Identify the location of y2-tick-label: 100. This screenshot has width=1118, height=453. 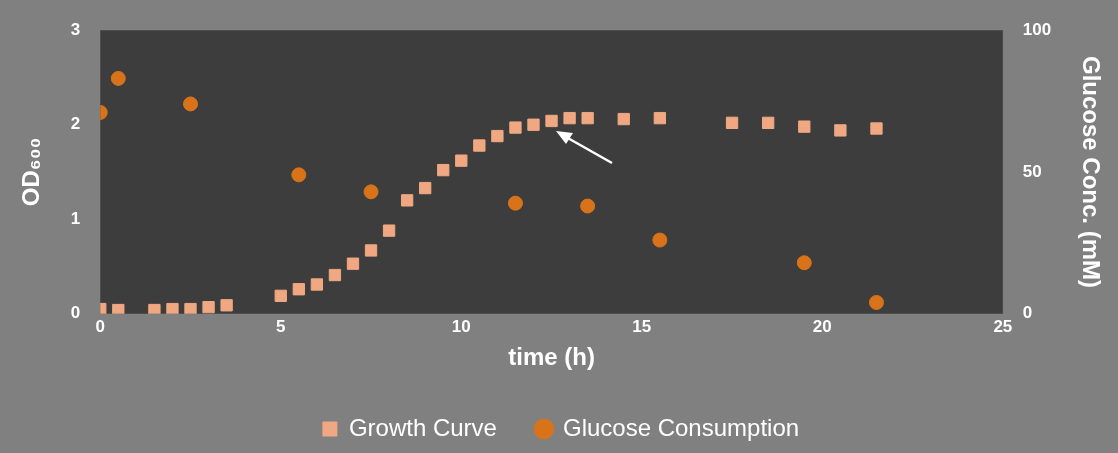
(1037, 29).